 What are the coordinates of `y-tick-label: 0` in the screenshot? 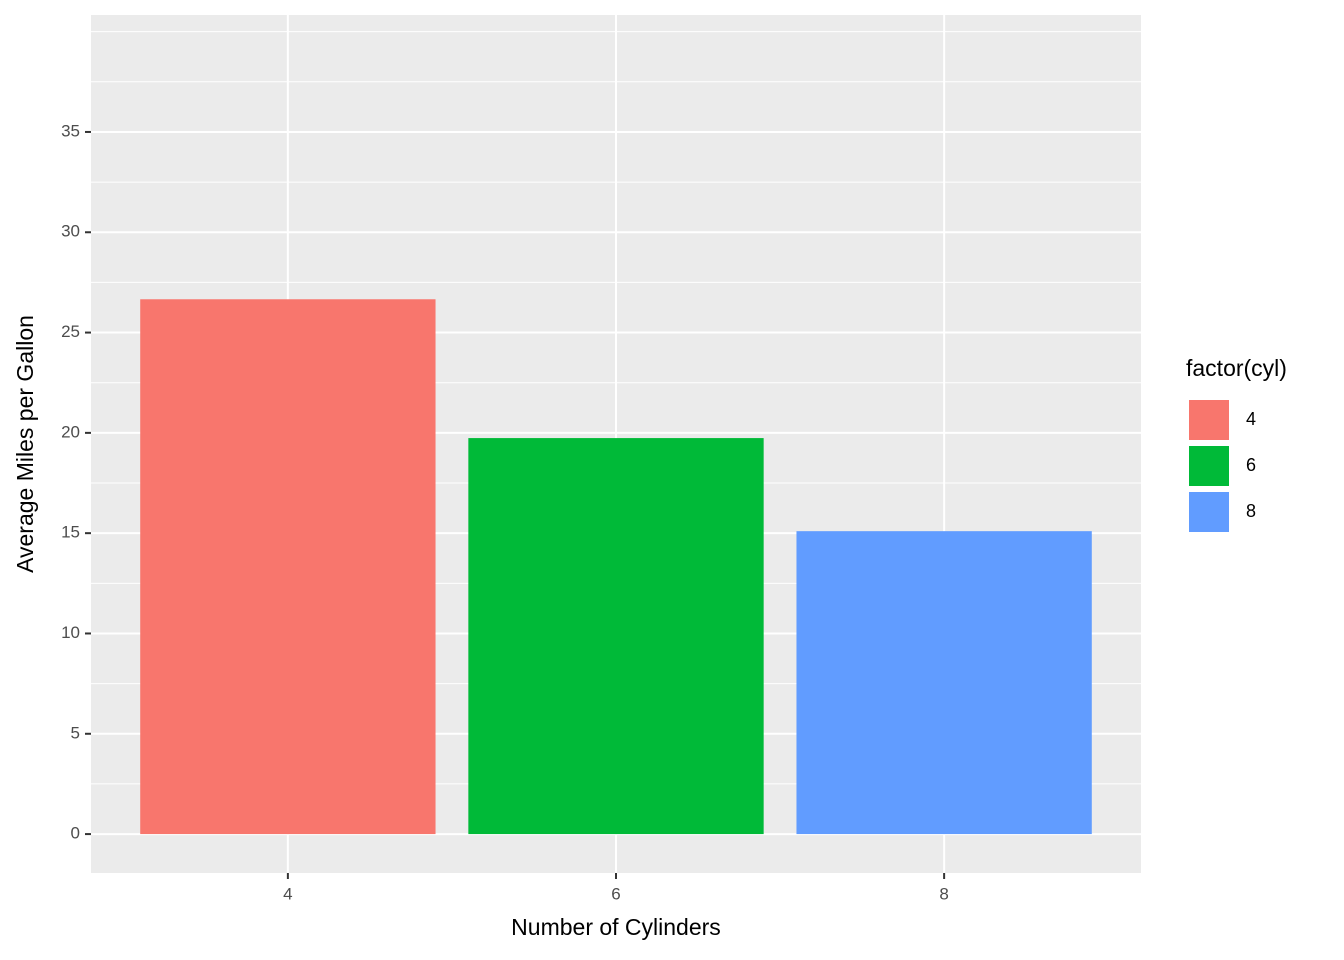 It's located at (75, 833).